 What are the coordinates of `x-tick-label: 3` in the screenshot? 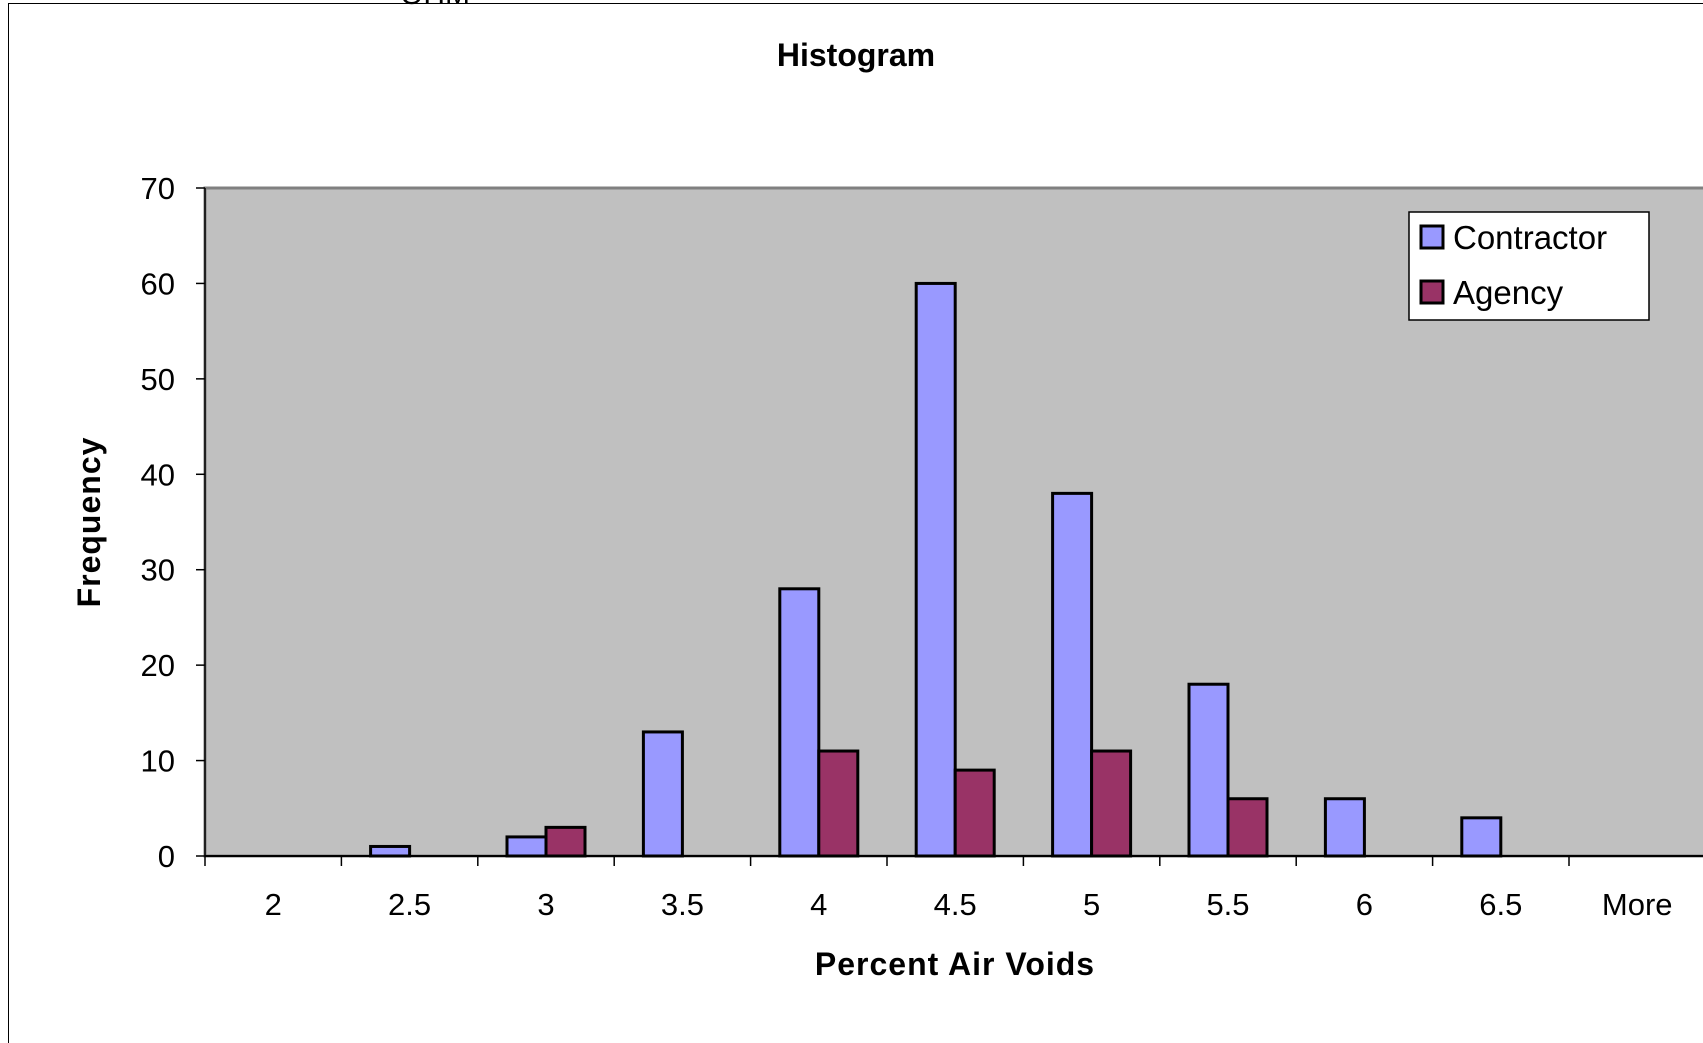 It's located at (545, 904).